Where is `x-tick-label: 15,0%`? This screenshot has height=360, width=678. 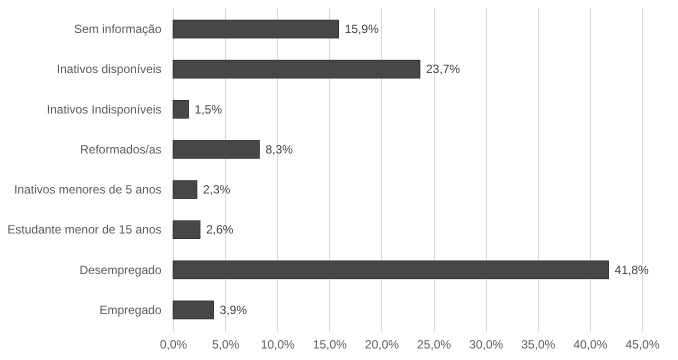 x-tick-label: 15,0% is located at coordinates (330, 345).